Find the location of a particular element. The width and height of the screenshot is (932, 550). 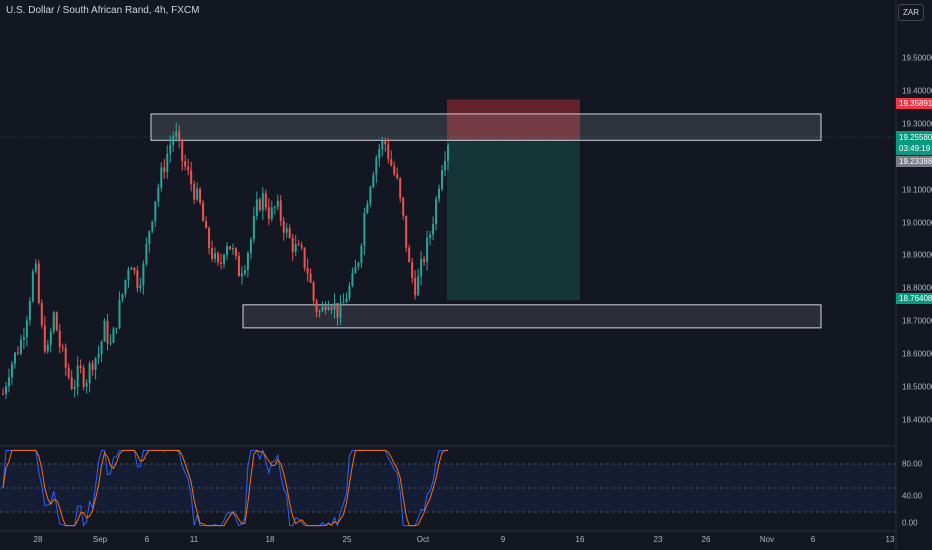

bar-countdown: 03:49:19 is located at coordinates (915, 148).